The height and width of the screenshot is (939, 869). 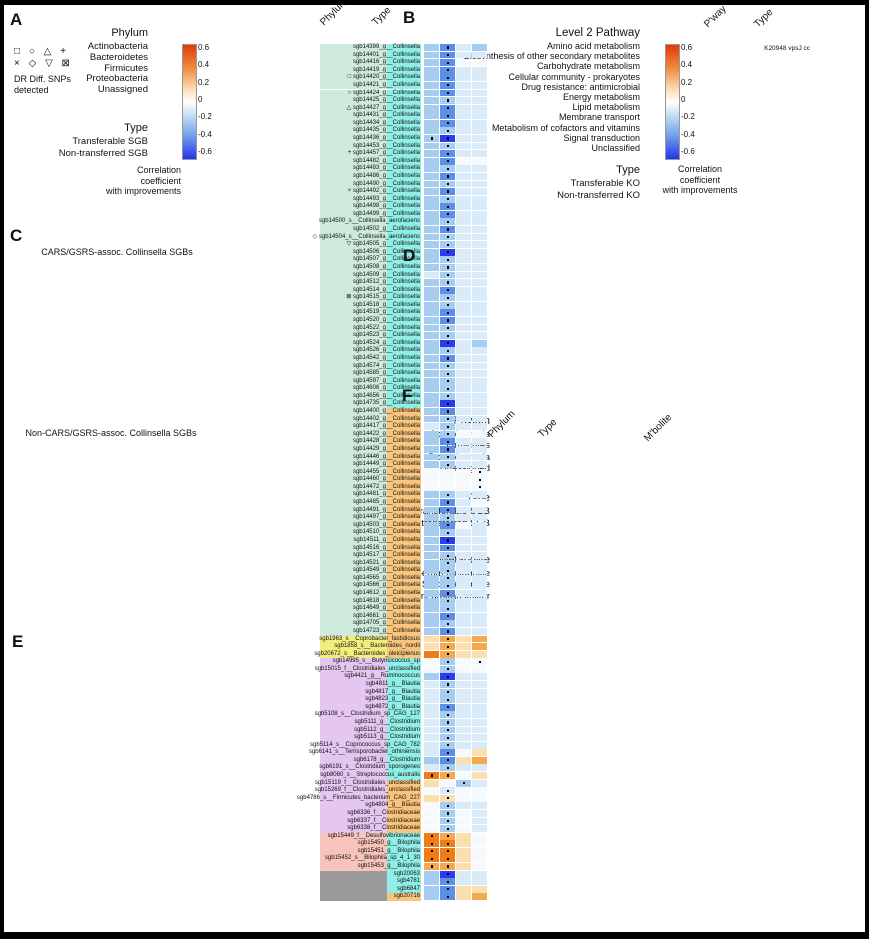 I want to click on pathway-legend-label: Cellular community - prokaryotes, so click(x=574, y=76).